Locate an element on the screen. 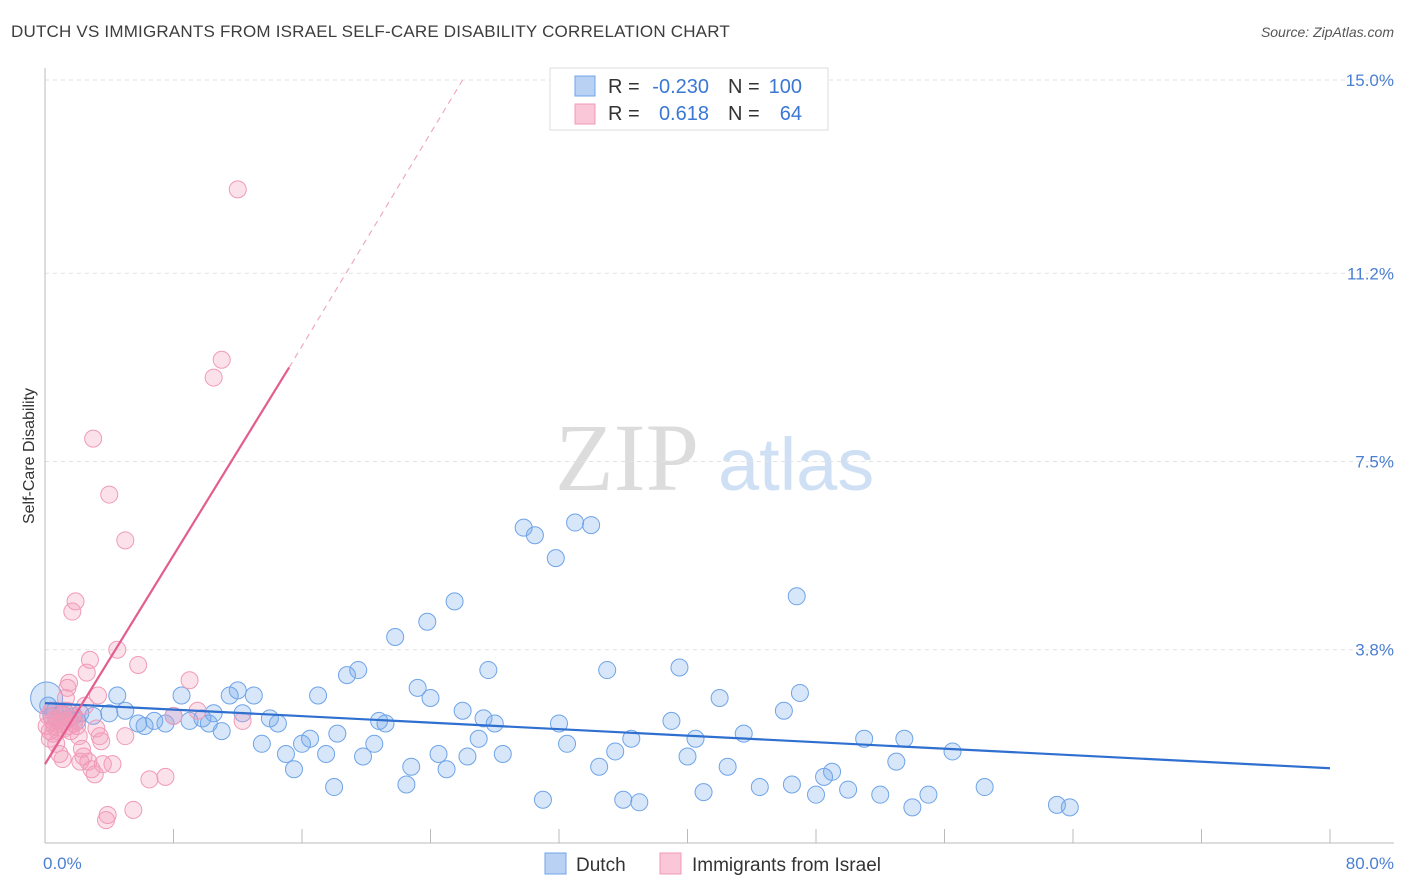 This screenshot has height=892, width=1406. watermark-zip: ZIP is located at coordinates (627, 457).